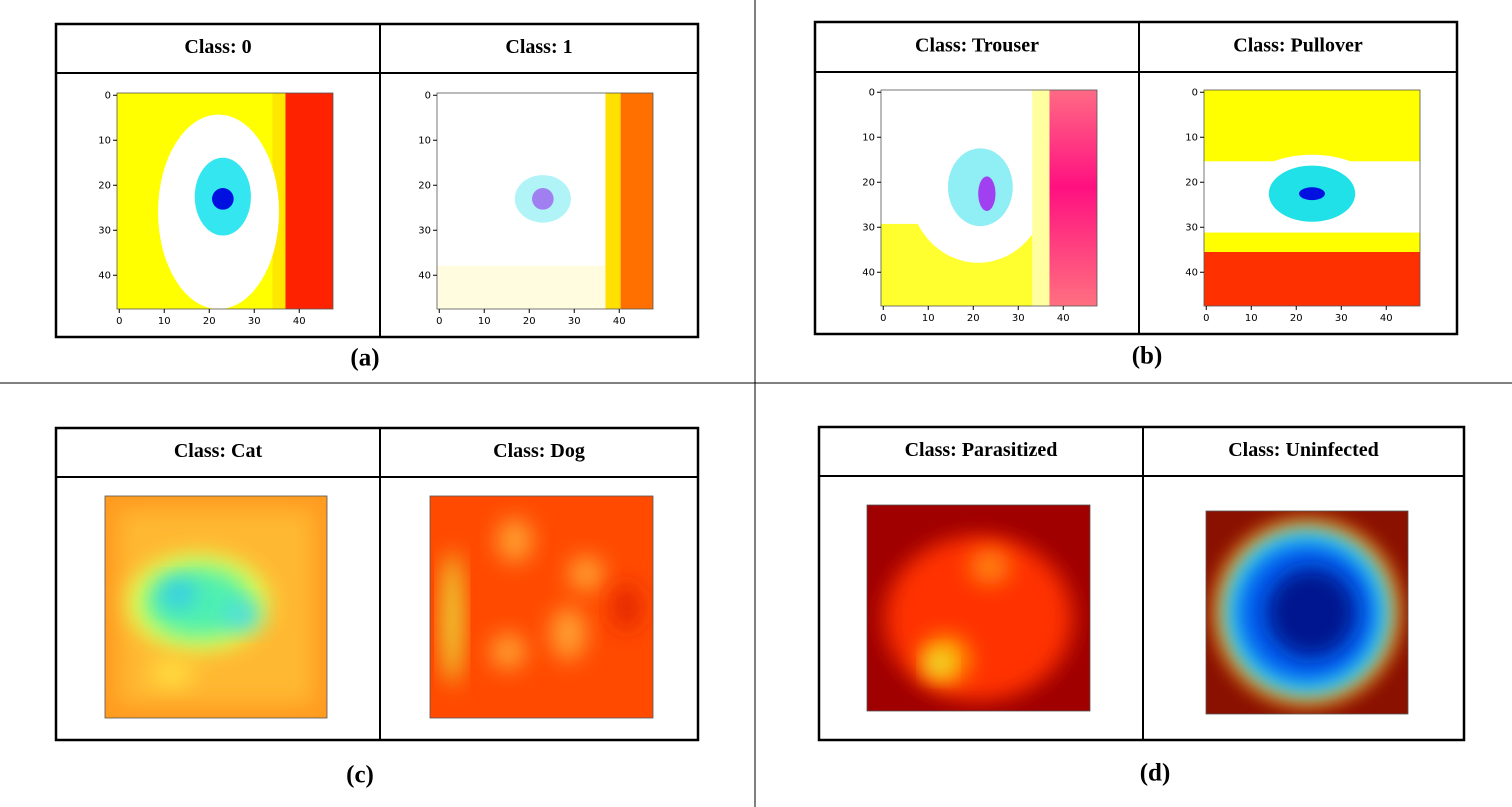 The width and height of the screenshot is (1512, 807). I want to click on cell-title: Class: 0, so click(217, 47).